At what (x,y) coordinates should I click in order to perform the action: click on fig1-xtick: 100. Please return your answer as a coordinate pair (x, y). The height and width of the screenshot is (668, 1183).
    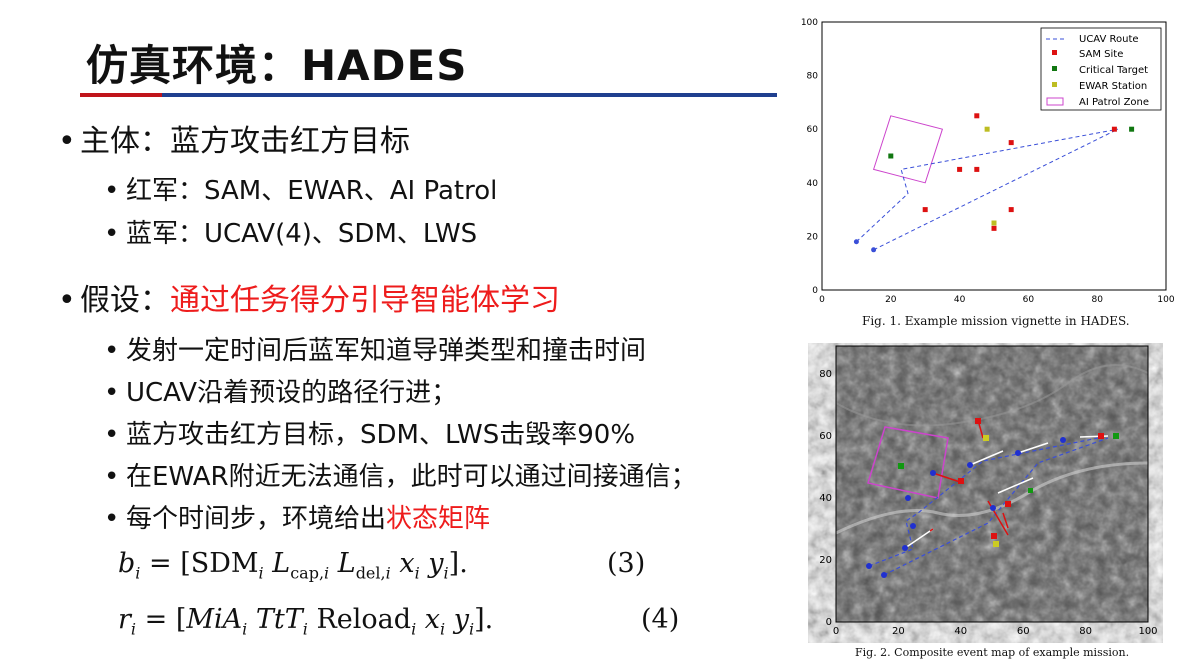
    Looking at the image, I should click on (1165, 299).